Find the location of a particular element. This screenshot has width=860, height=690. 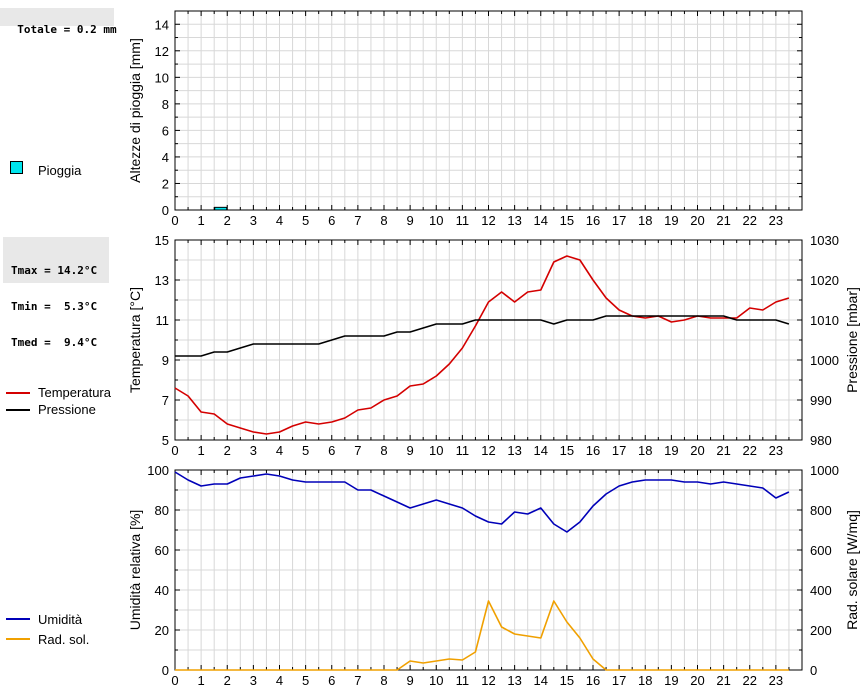

y-tick-label: 11 is located at coordinates (163, 320).